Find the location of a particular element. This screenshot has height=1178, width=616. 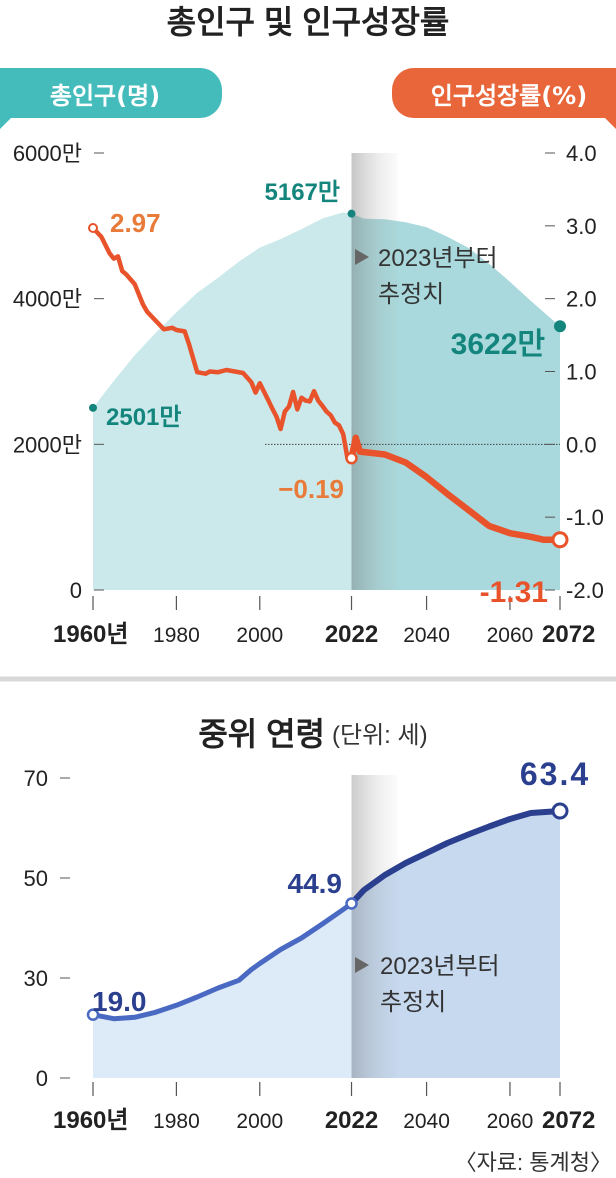

chart1-title: 총인구 및 인구성장률 is located at coordinates (308, 22).